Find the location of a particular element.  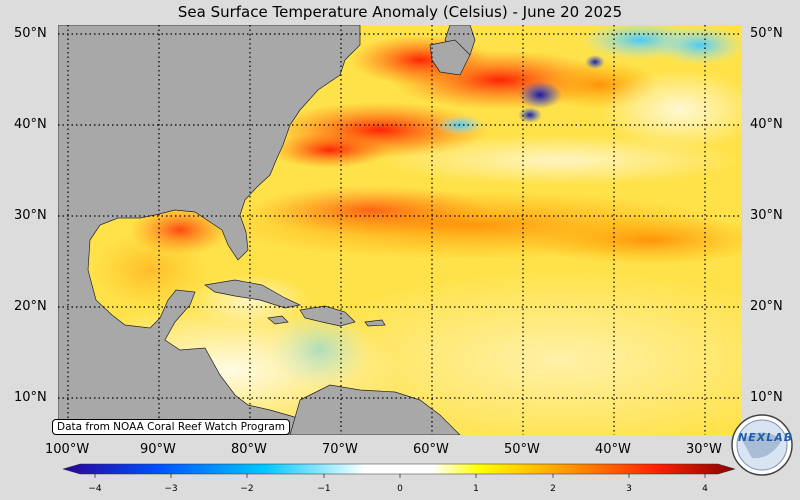

lat-label-40n-left: 40°N is located at coordinates (30, 124).